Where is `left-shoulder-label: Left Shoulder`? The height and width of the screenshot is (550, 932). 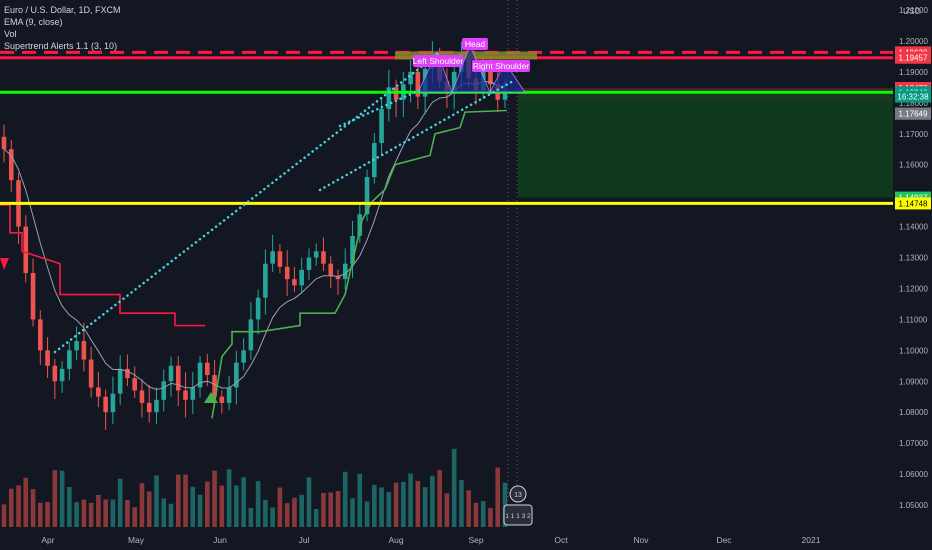
left-shoulder-label: Left Shoulder is located at coordinates (438, 61).